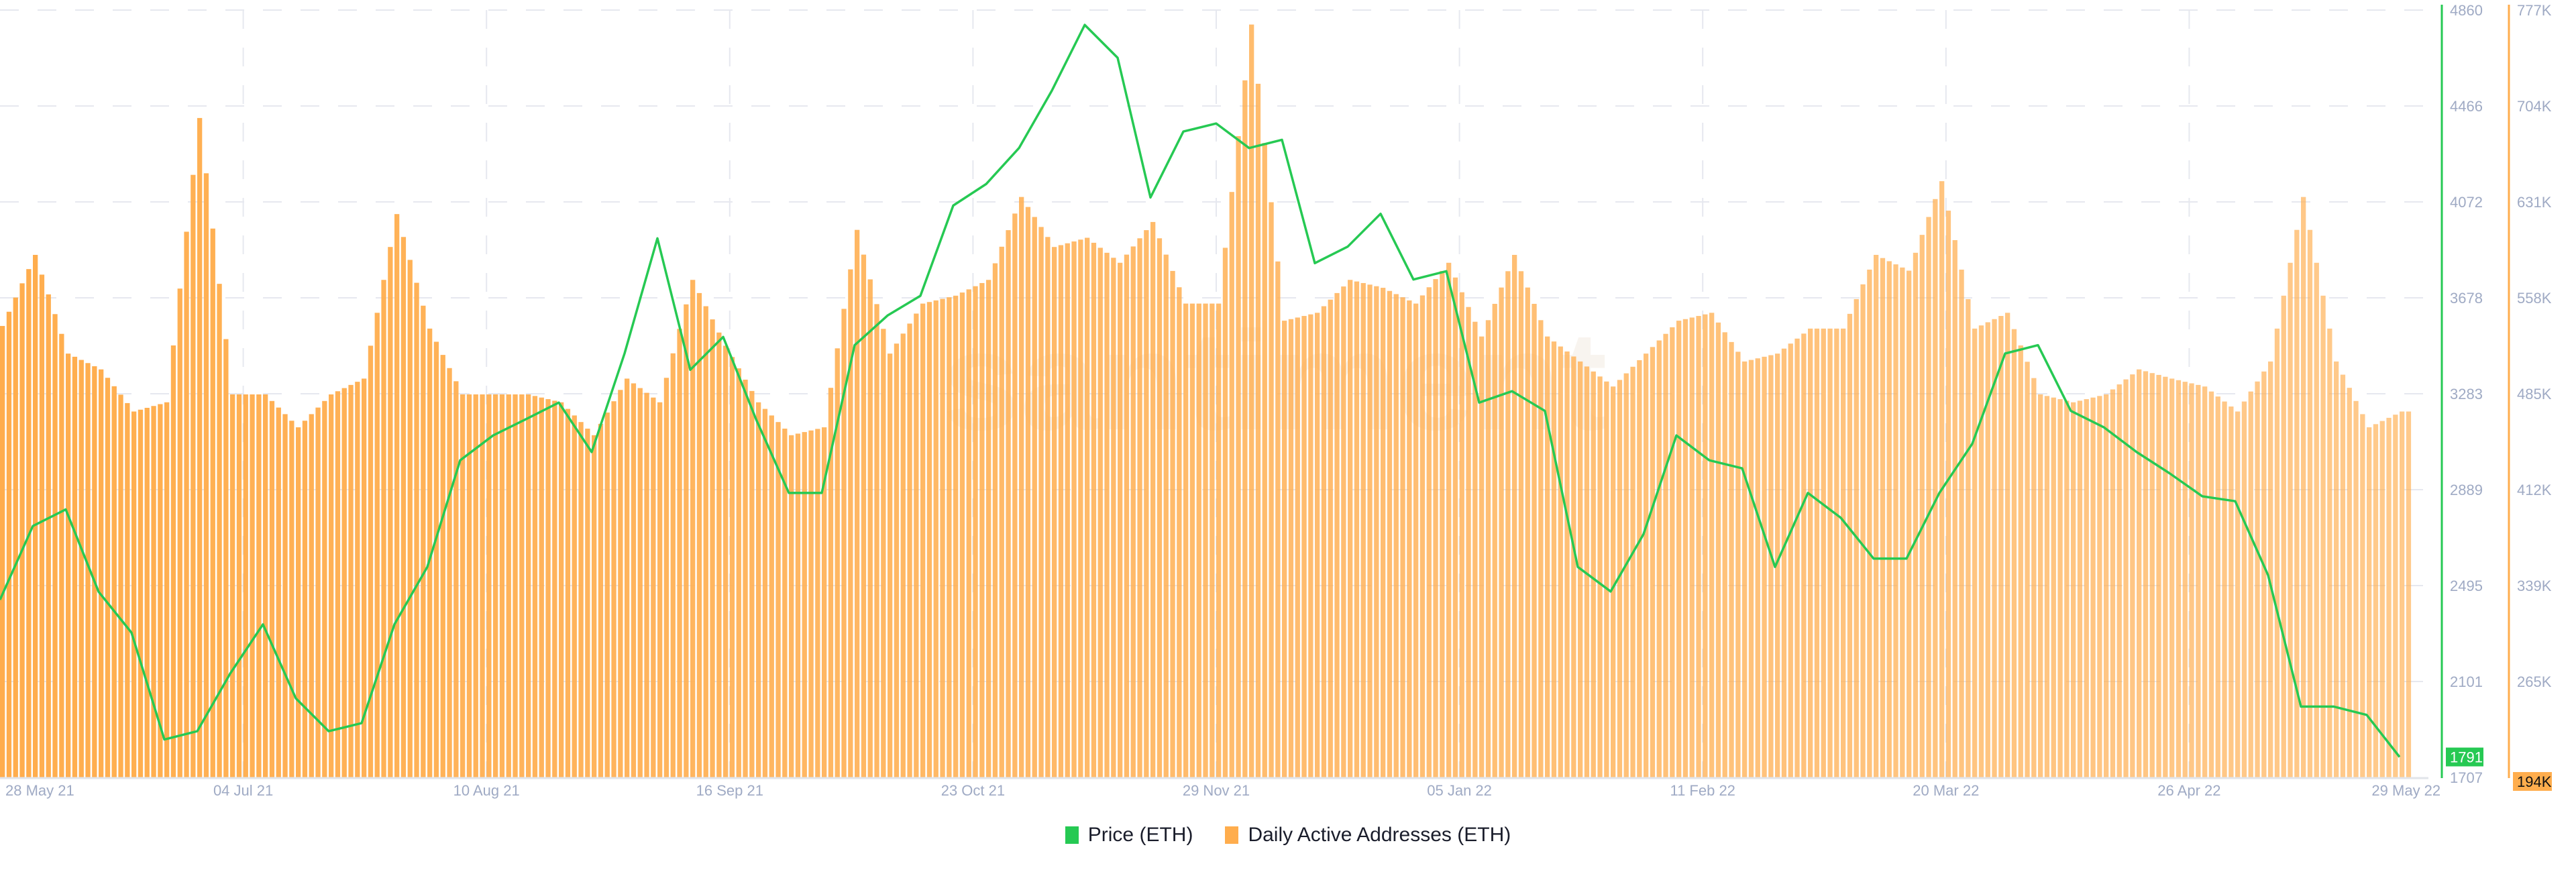 The width and height of the screenshot is (2576, 872). Describe the element at coordinates (2466, 394) in the screenshot. I see `price-axis-tick: 3283` at that location.